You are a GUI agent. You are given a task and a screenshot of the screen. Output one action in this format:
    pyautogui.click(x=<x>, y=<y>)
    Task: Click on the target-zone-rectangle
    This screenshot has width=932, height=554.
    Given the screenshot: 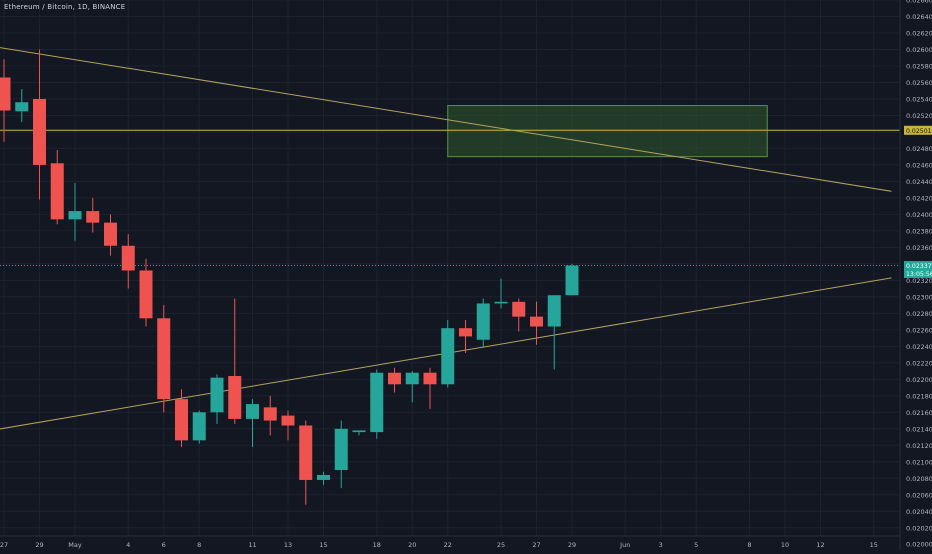 What is the action you would take?
    pyautogui.click(x=607, y=131)
    